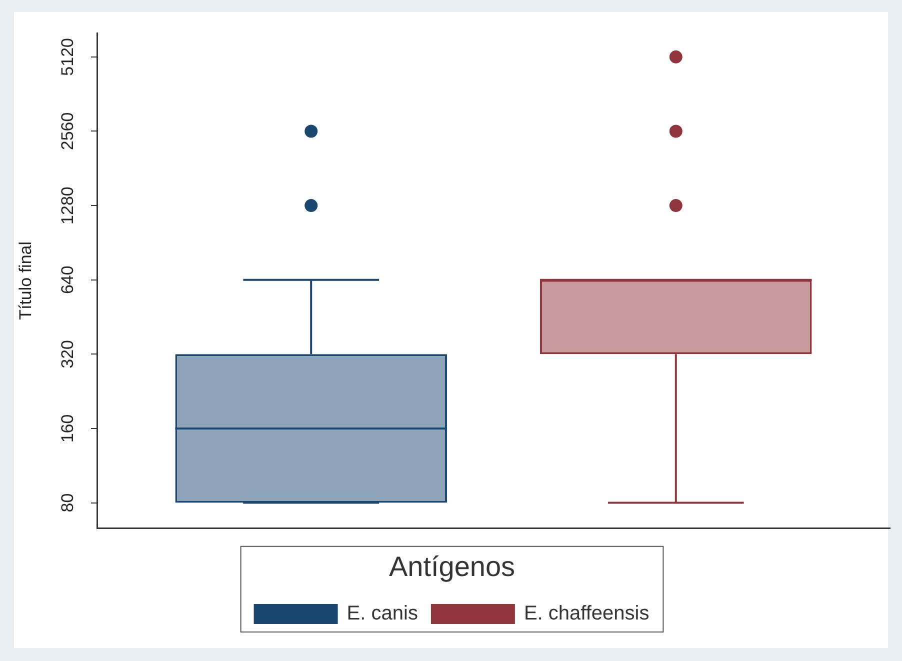  What do you see at coordinates (25, 280) in the screenshot?
I see `y-axis-title: Título final` at bounding box center [25, 280].